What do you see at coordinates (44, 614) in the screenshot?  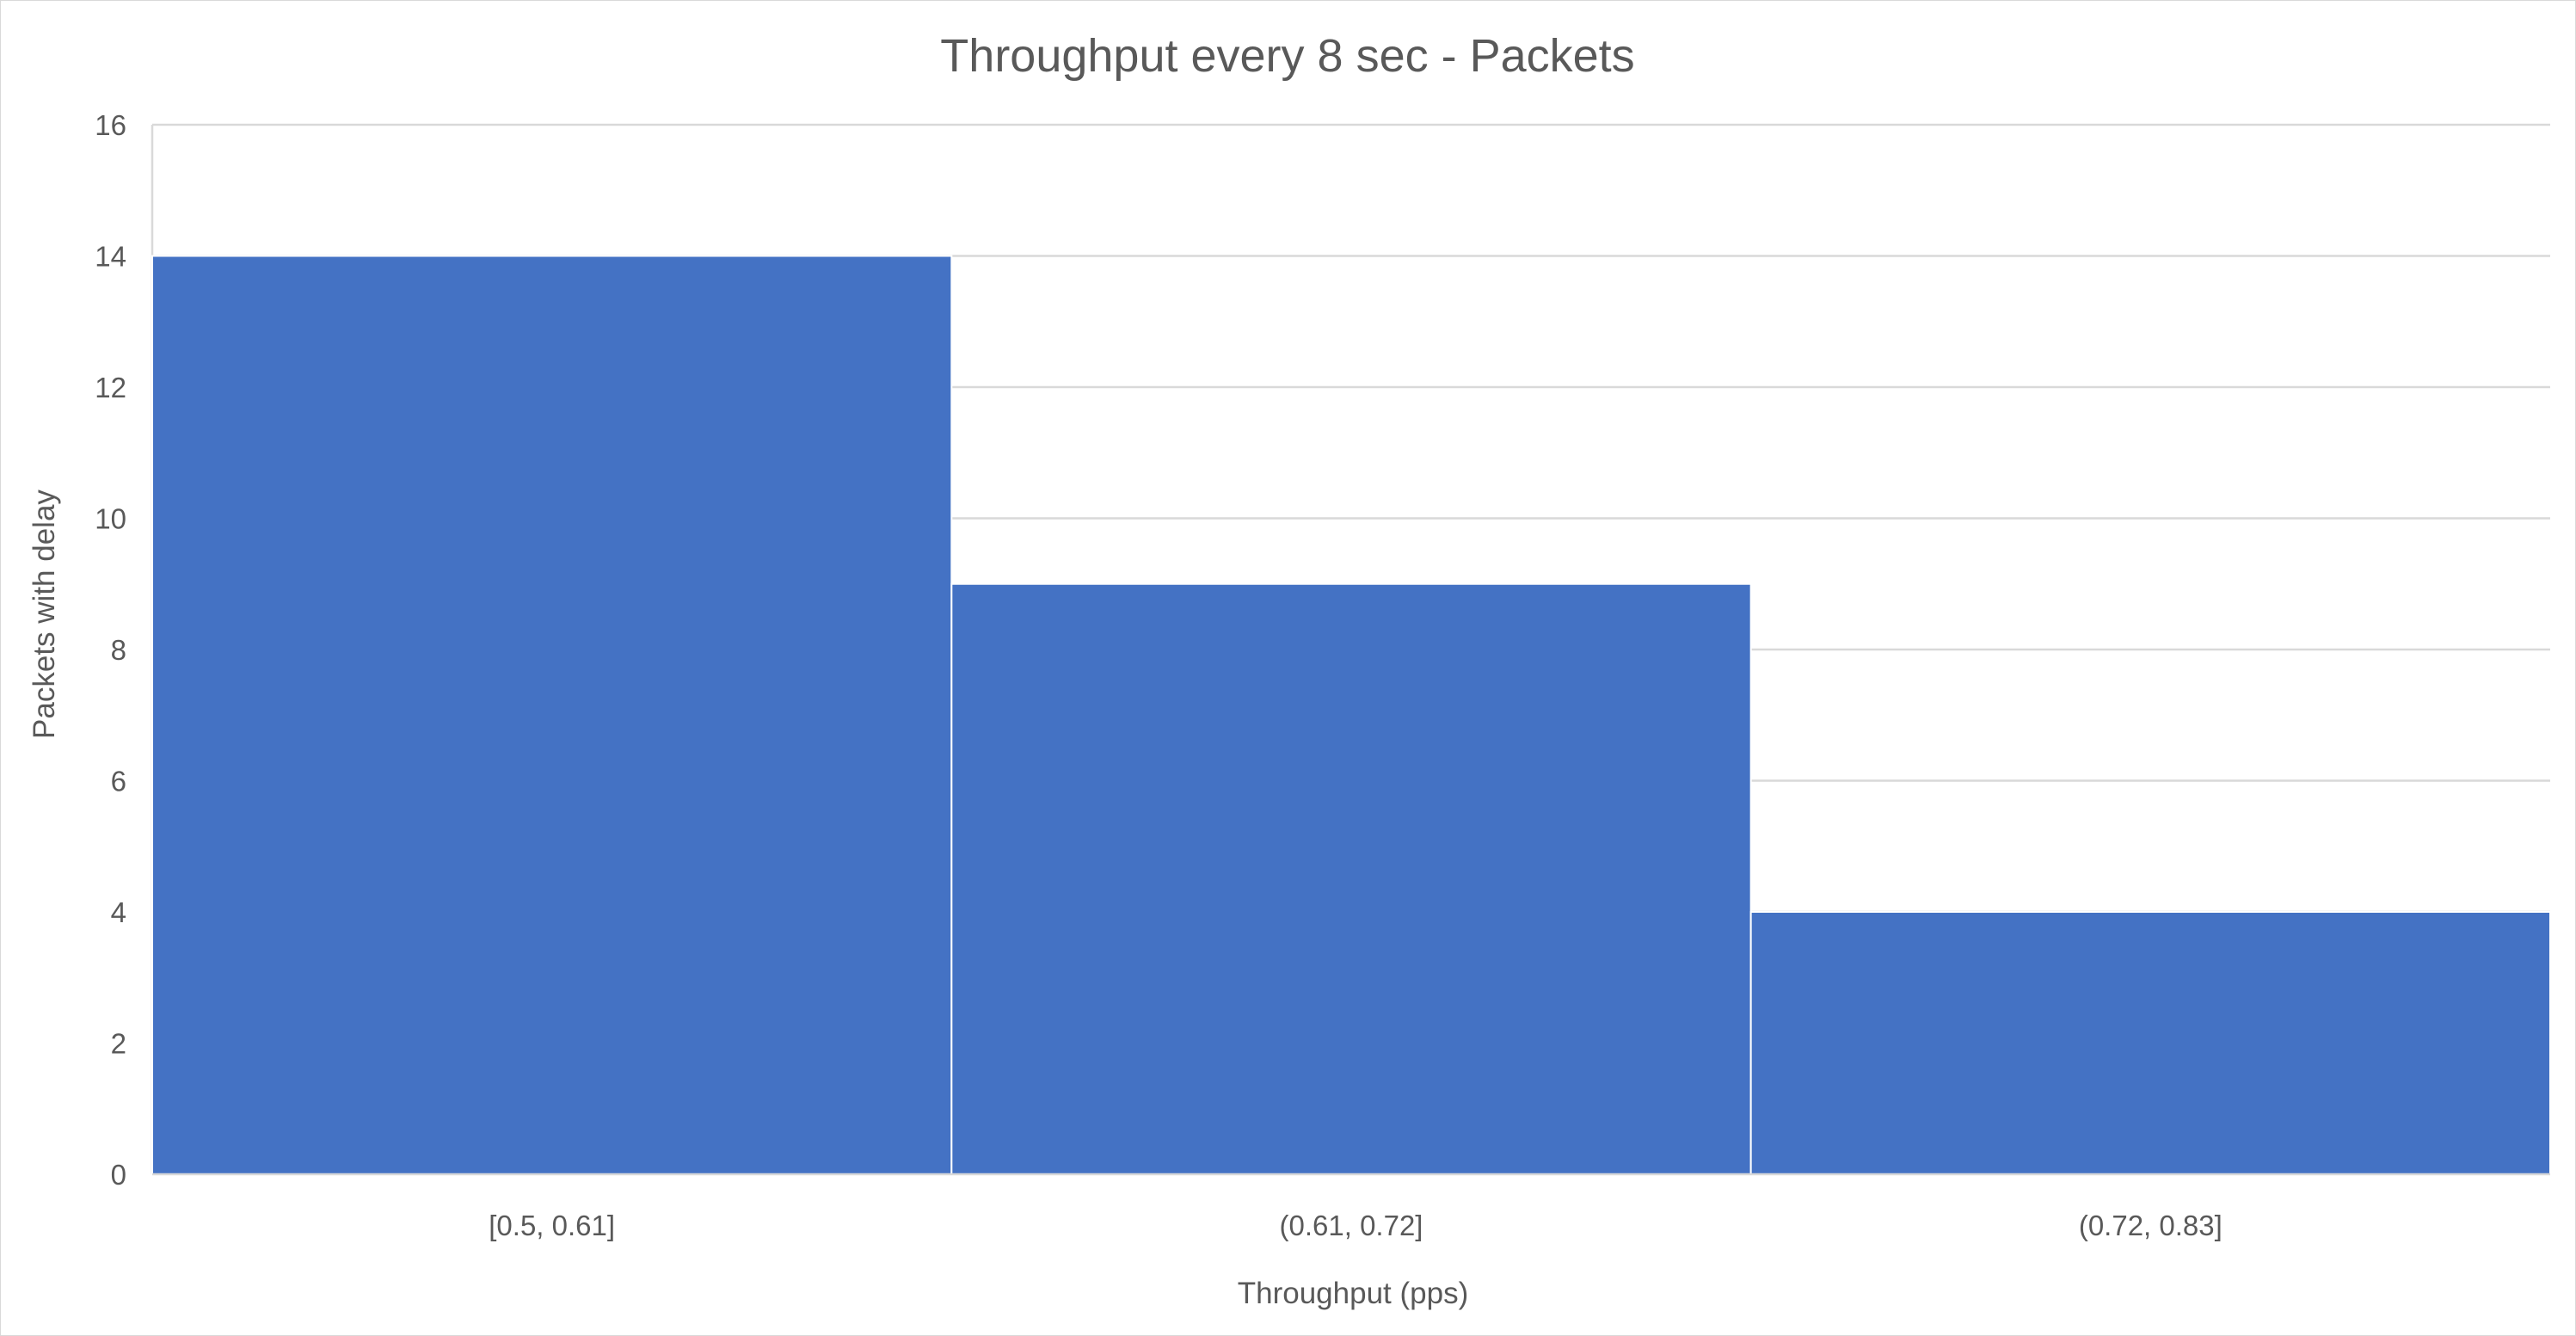 I see `y-axis-title: Packets with delay` at bounding box center [44, 614].